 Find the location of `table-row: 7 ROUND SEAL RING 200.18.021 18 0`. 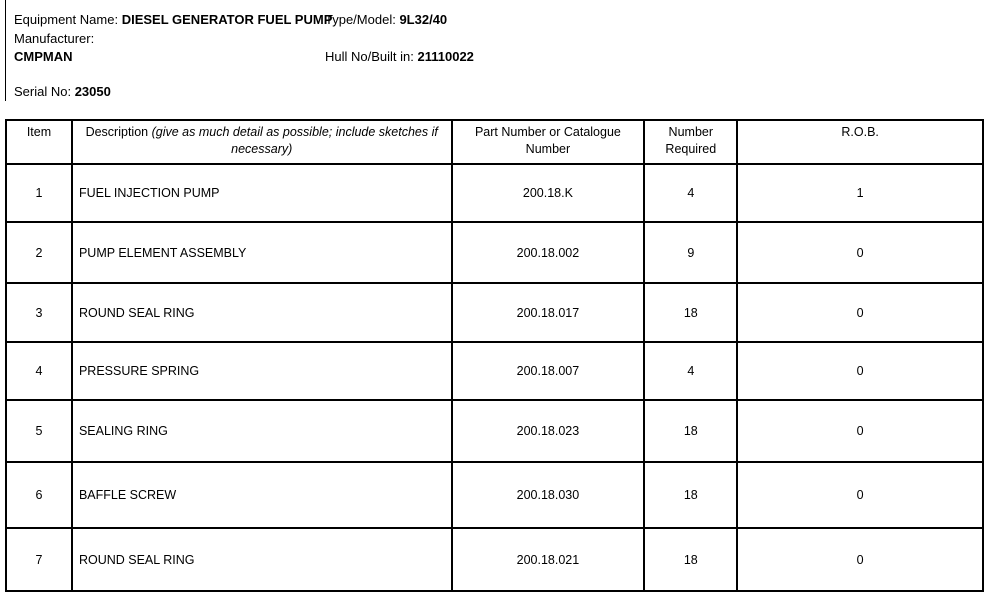

table-row: 7 ROUND SEAL RING 200.18.021 18 0 is located at coordinates (494, 559).